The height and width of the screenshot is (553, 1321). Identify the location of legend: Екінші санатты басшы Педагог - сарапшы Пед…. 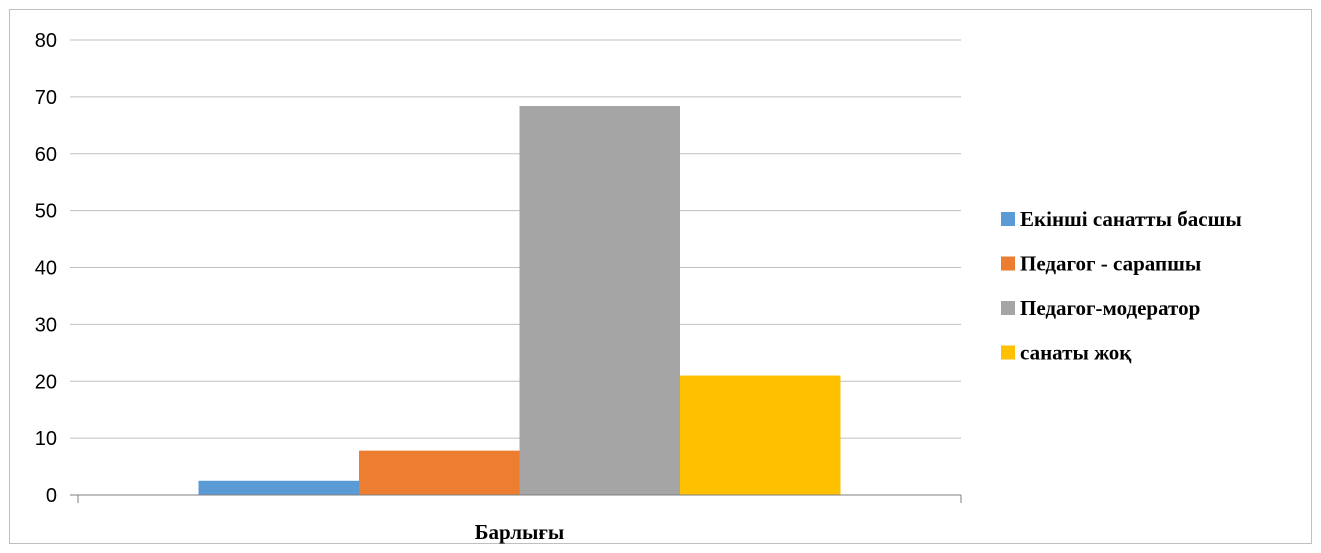
(1121, 286).